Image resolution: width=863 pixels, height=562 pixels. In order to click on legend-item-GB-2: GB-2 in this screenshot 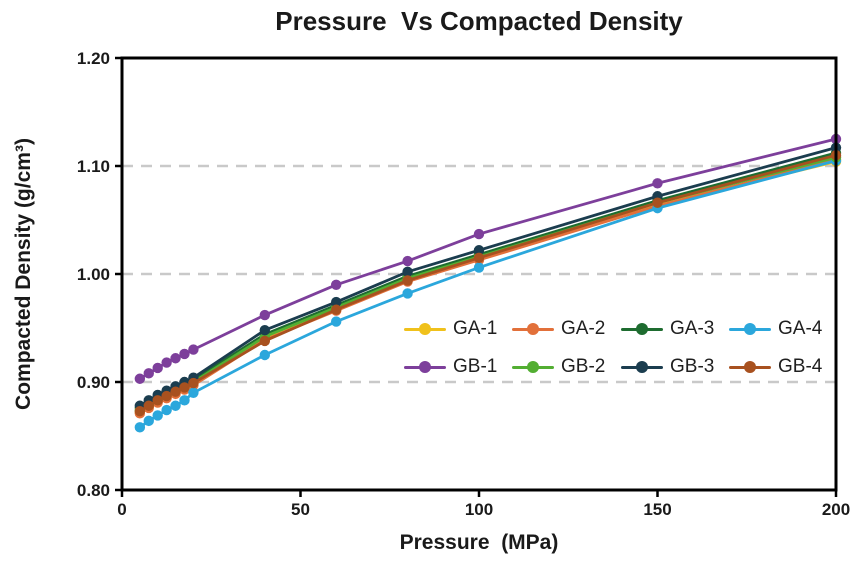, I will do `click(558, 367)`.